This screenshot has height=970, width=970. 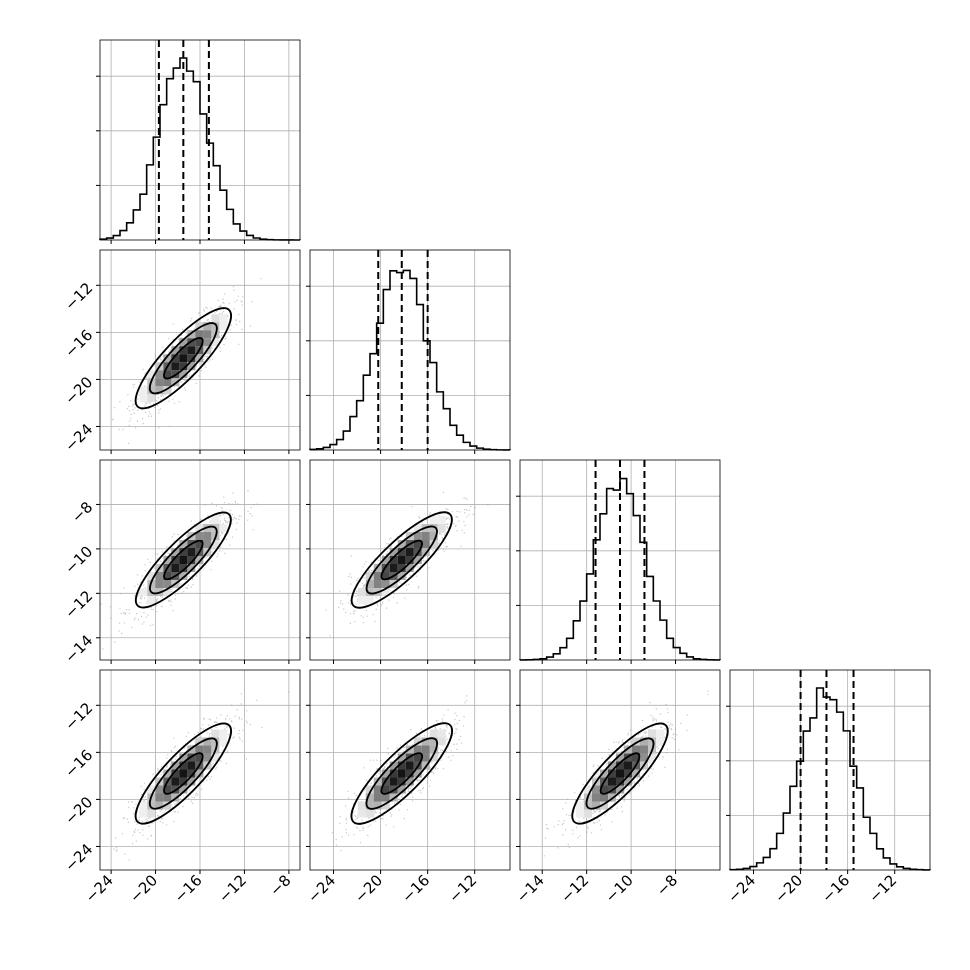 I want to click on scatter-panel-3-0: −24 −20 −16 −12, so click(x=181, y=772).